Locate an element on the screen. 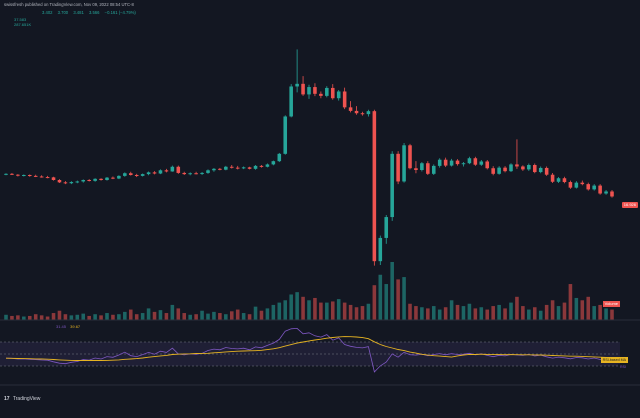 Image resolution: width=640 pixels, height=418 pixels. ohlc-readout: 3.402 3.700 3.481 3.566 −0.161 (−4.79%) is located at coordinates (91, 12).